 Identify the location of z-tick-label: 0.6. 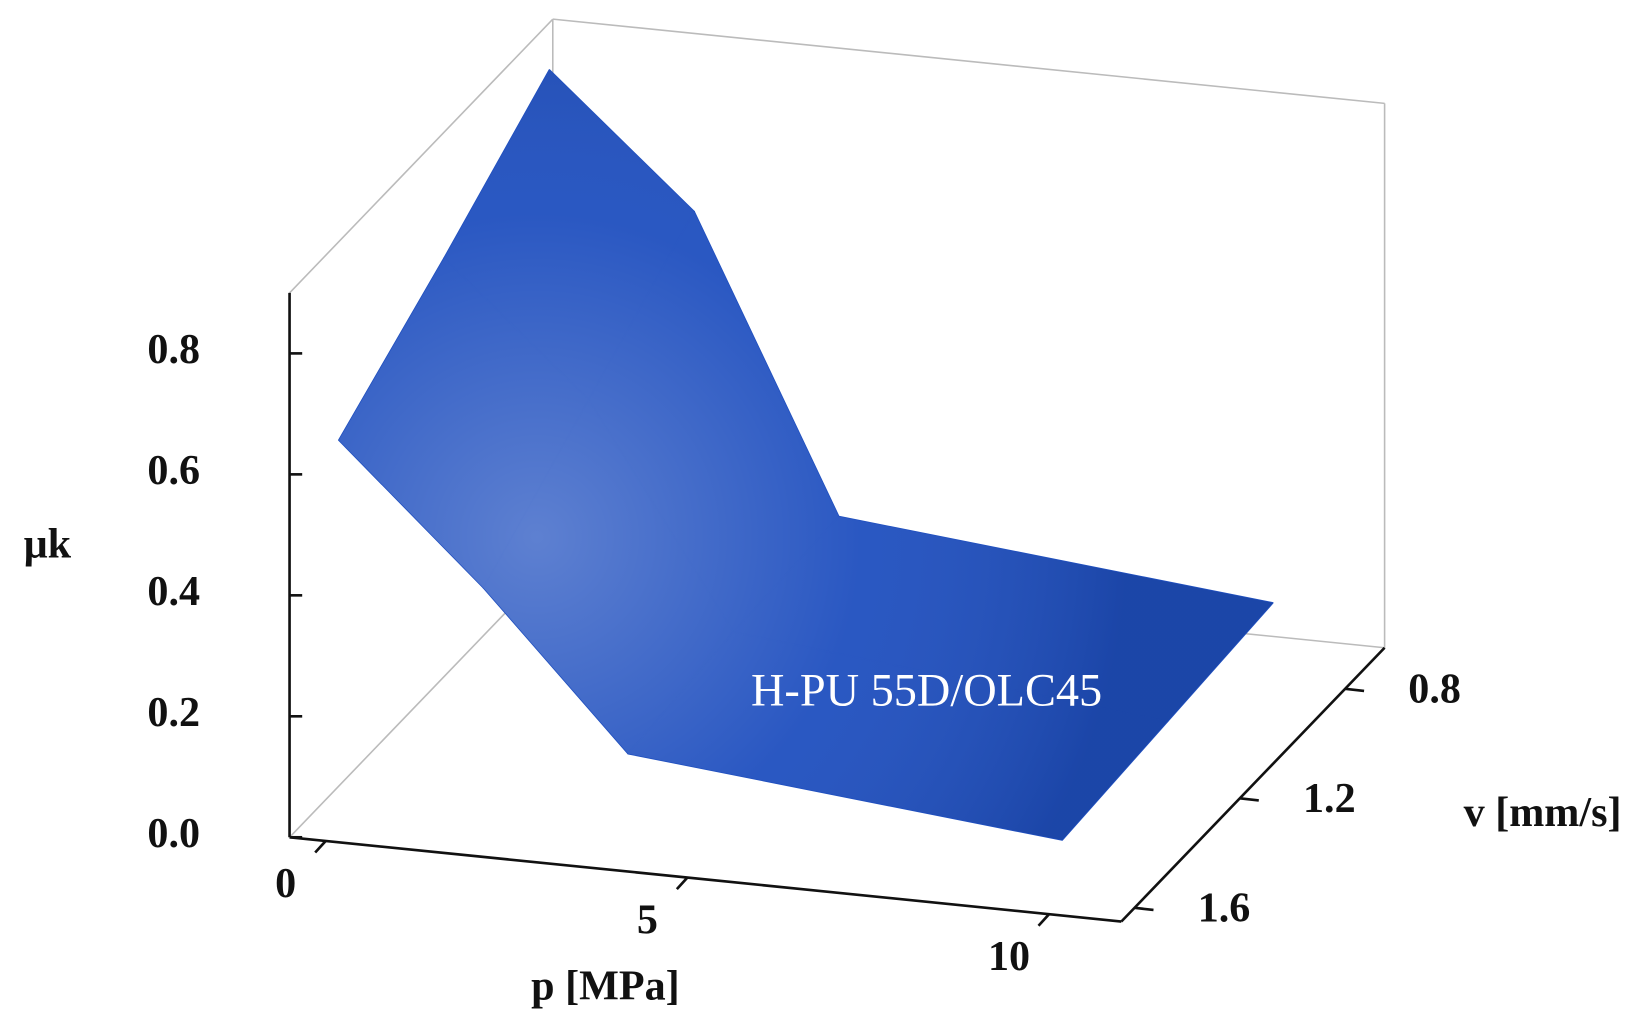
(173, 470).